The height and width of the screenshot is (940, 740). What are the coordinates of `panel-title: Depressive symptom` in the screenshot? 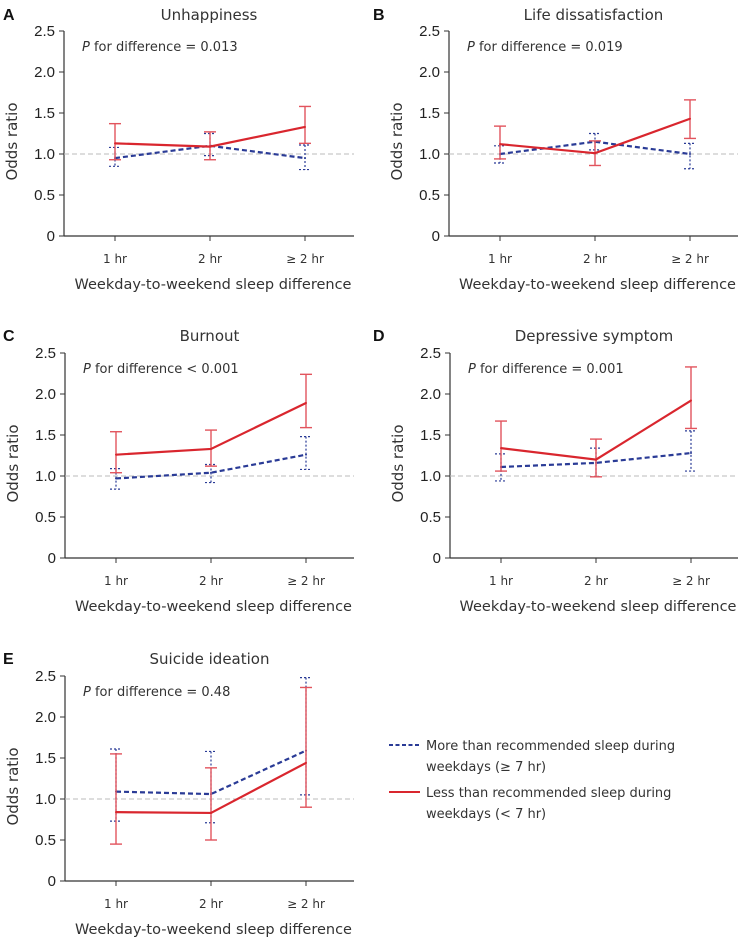 It's located at (594, 336).